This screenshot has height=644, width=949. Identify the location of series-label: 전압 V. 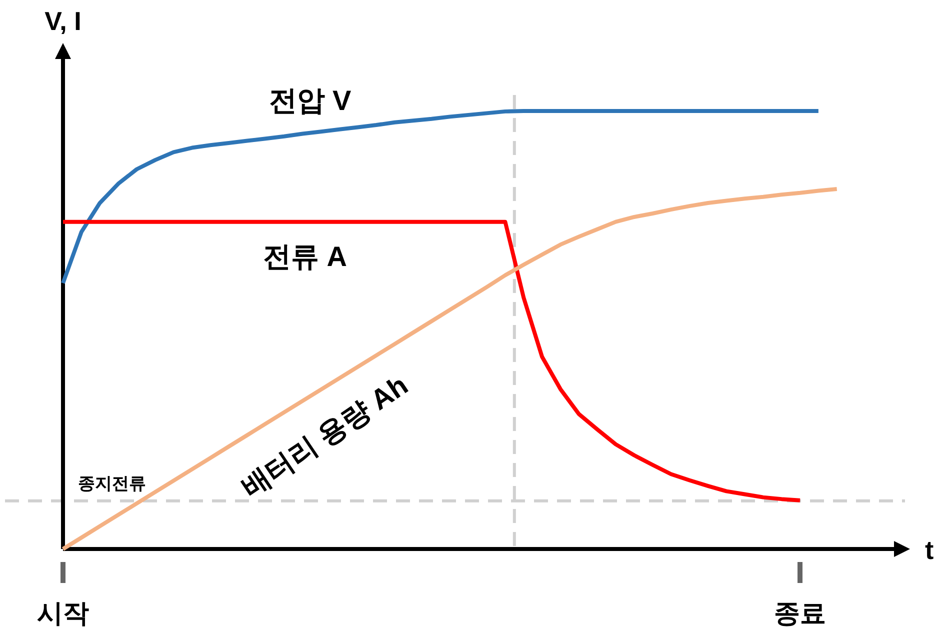
(310, 100).